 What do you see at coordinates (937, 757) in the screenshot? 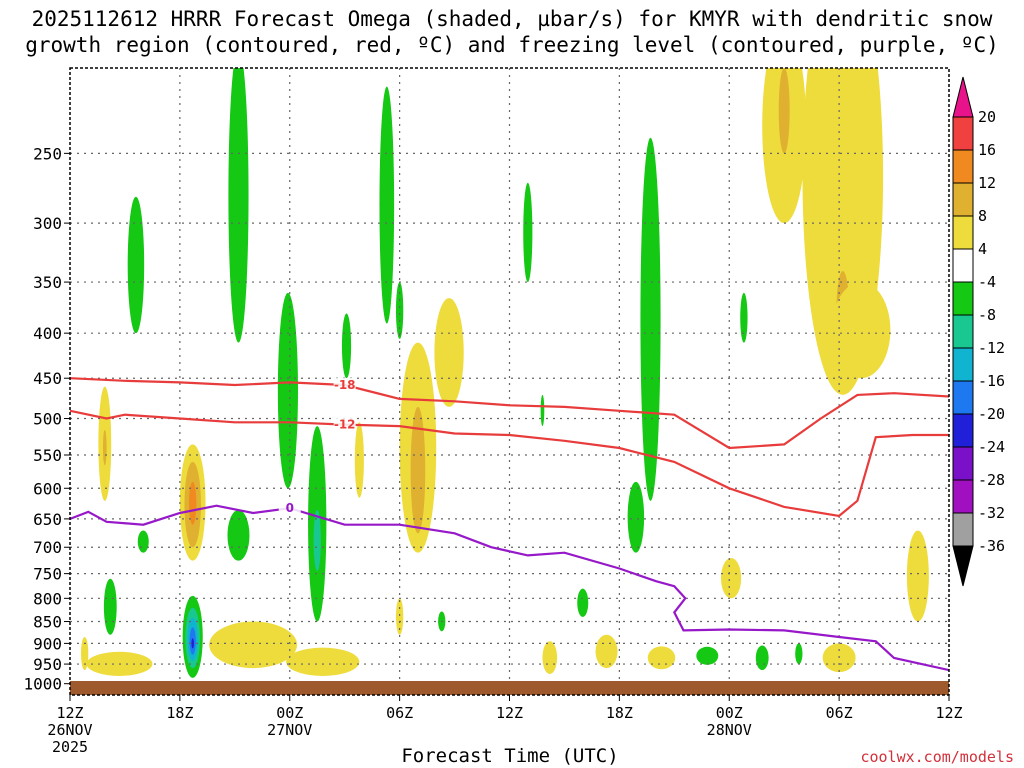
I see `credit-text: coolwx.com/models` at bounding box center [937, 757].